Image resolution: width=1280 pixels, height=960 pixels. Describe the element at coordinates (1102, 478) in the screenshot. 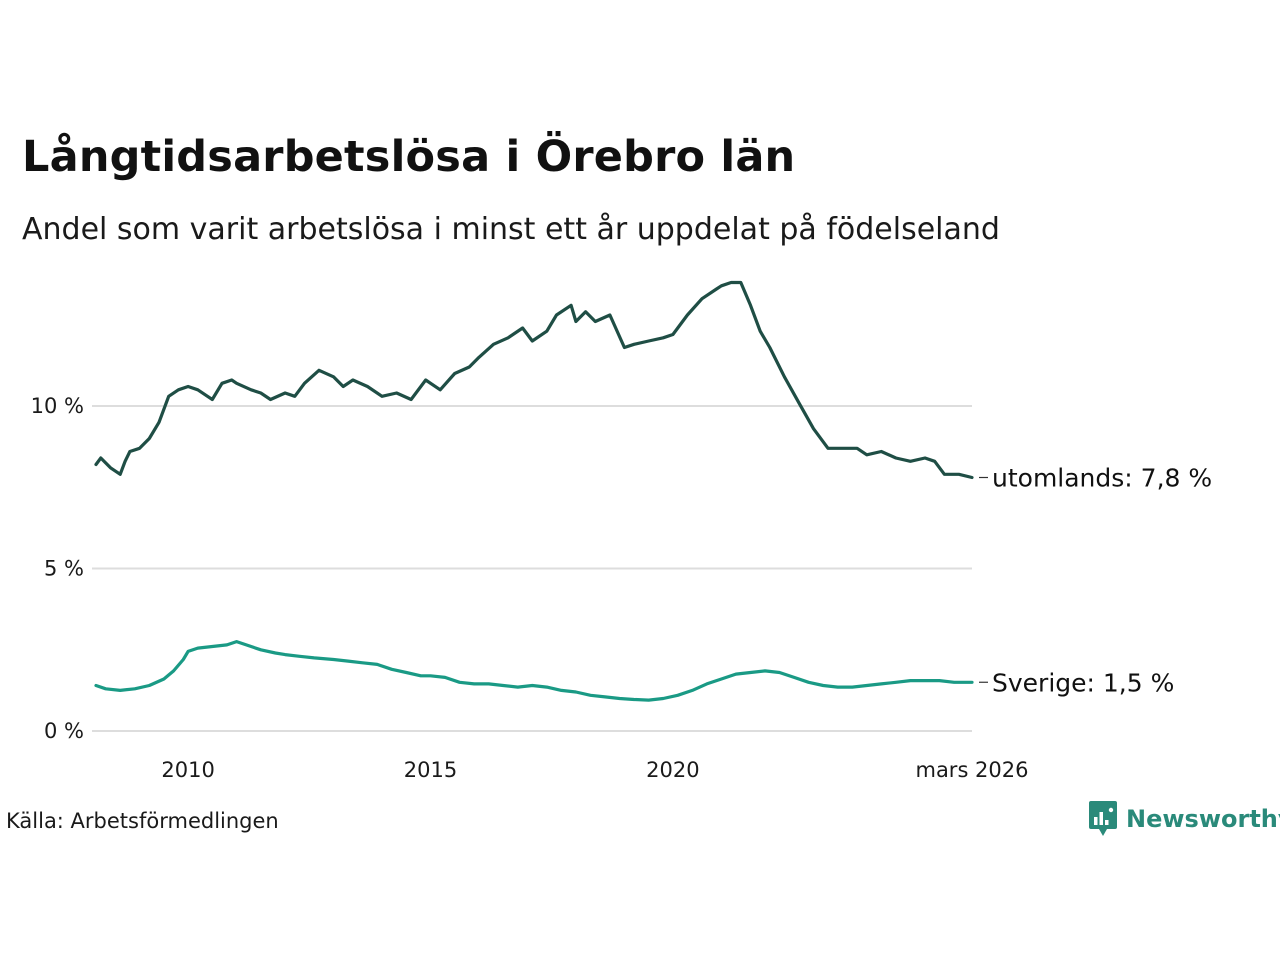

I see `end-label-utomlands: utomlands: 7,8 %` at that location.